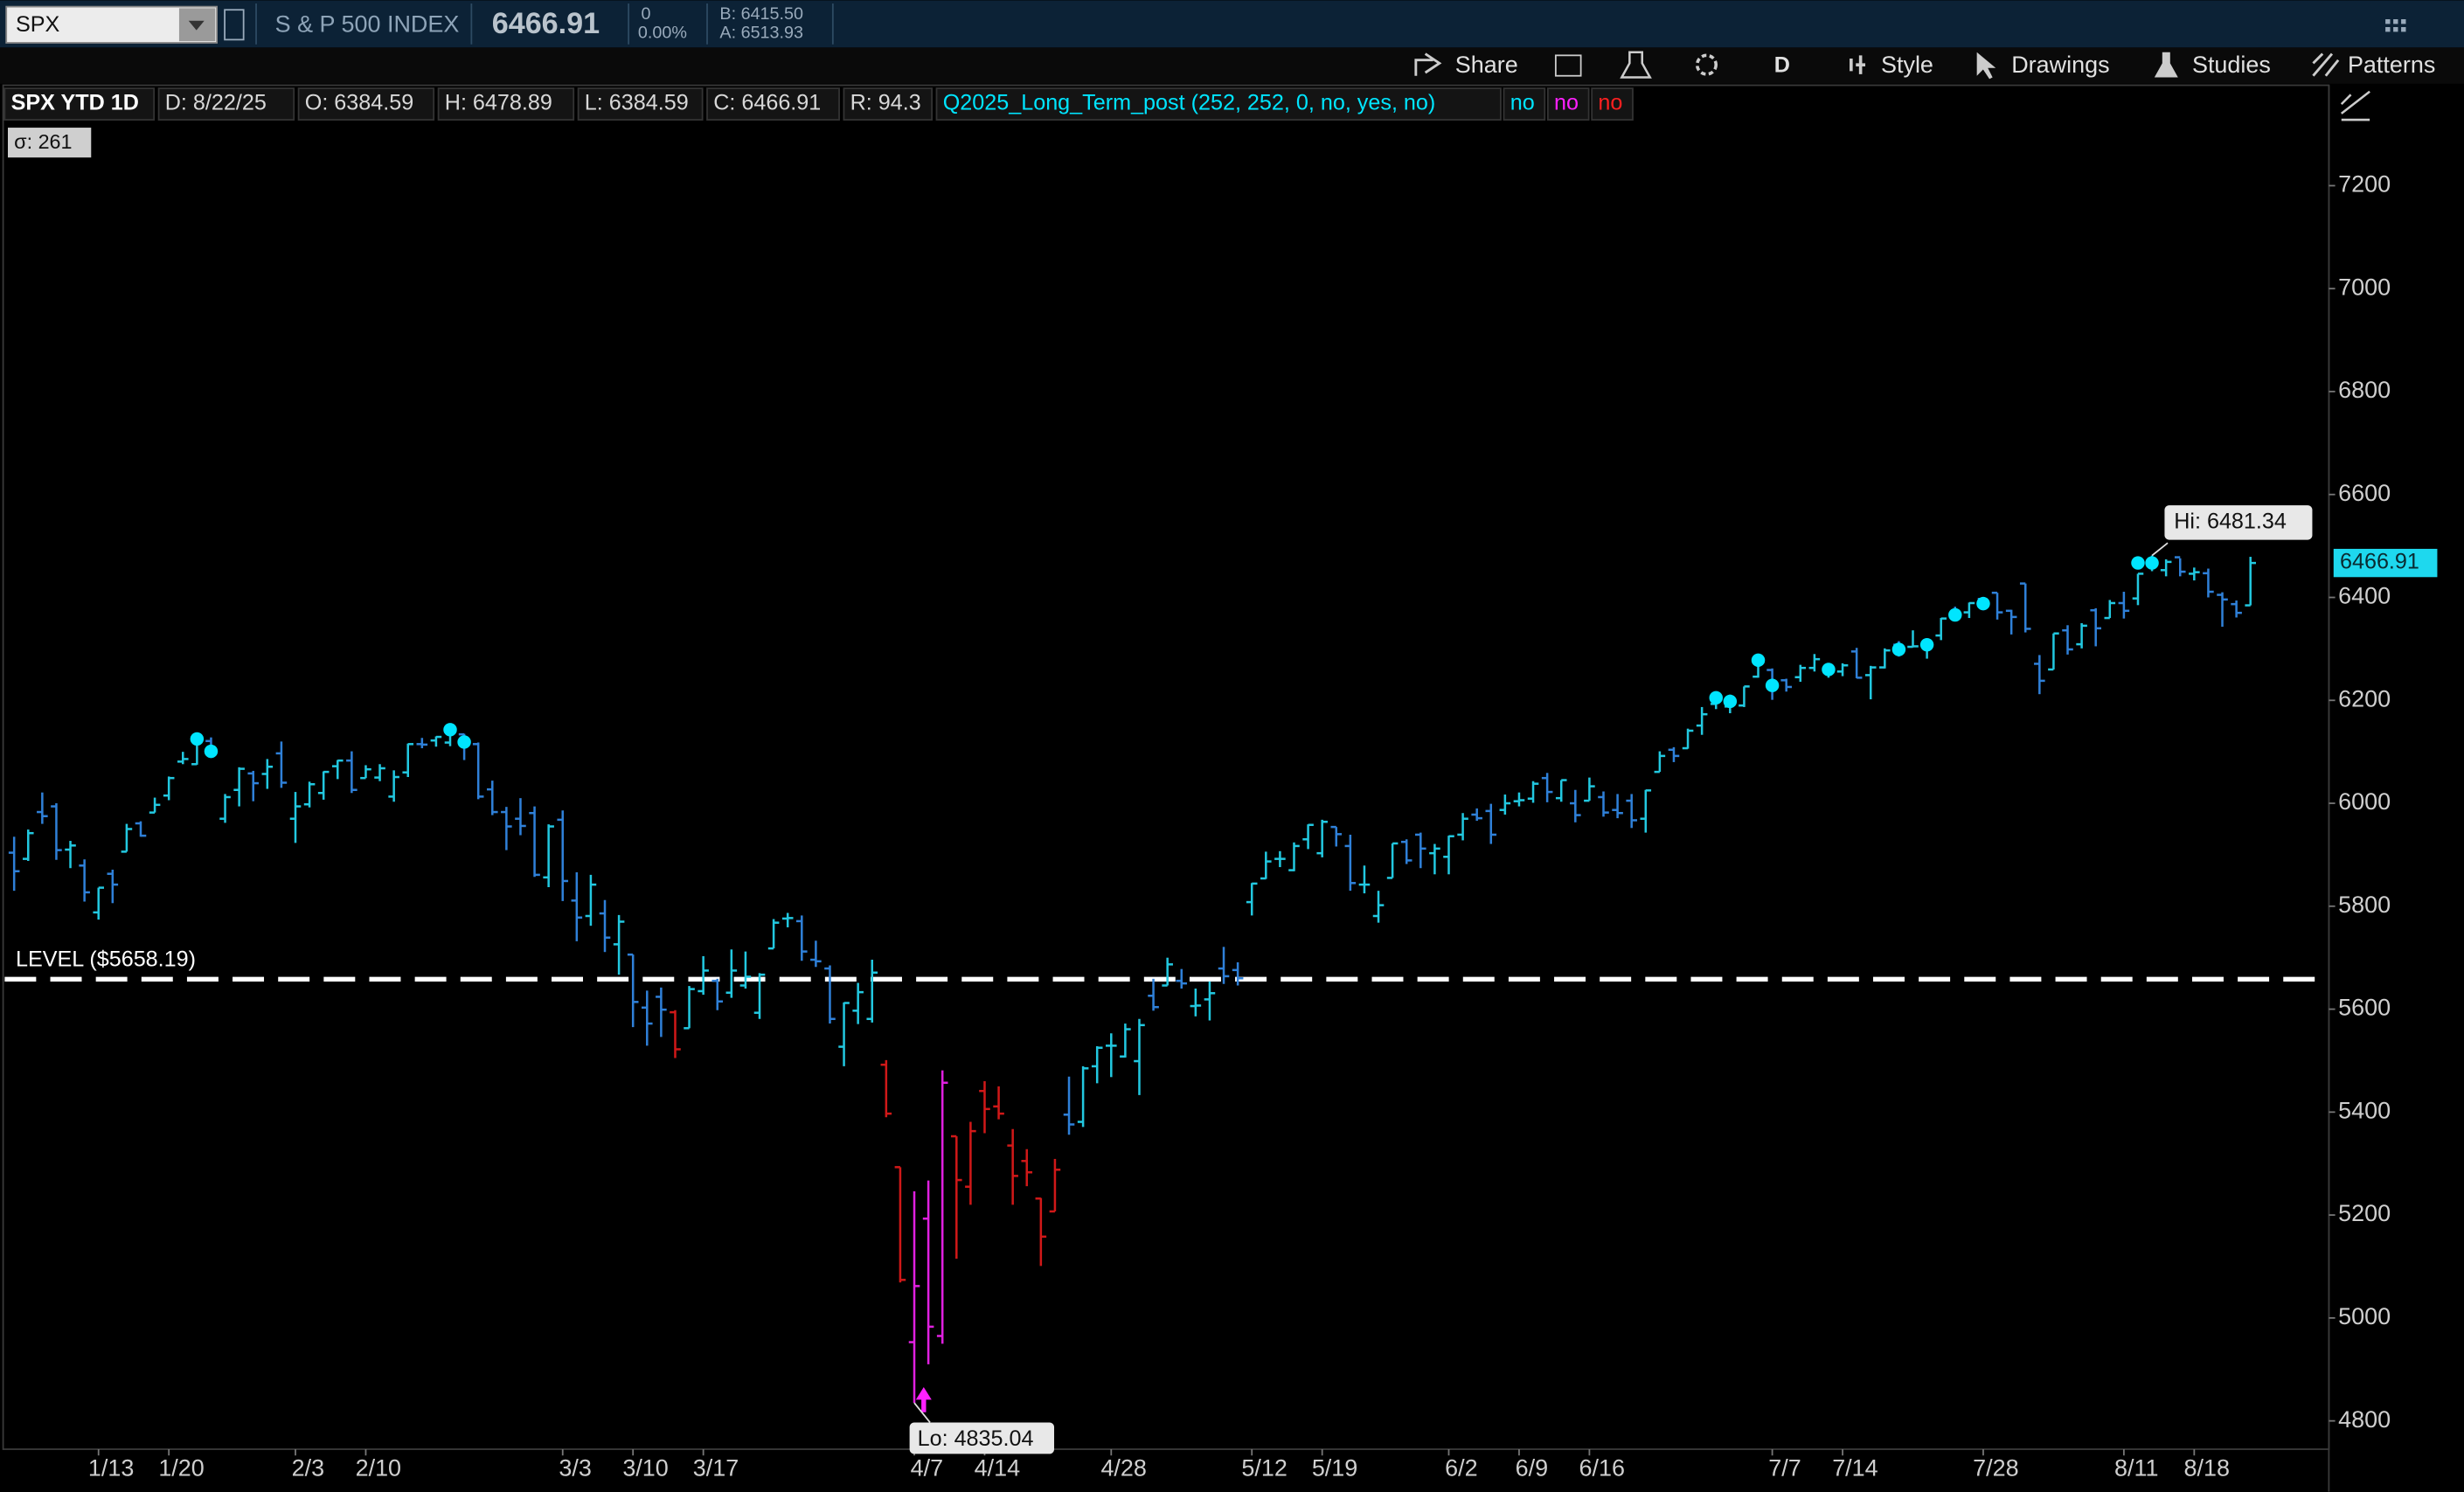 The width and height of the screenshot is (2464, 1492). What do you see at coordinates (761, 32) in the screenshot?
I see `ask: A: 6513.93` at bounding box center [761, 32].